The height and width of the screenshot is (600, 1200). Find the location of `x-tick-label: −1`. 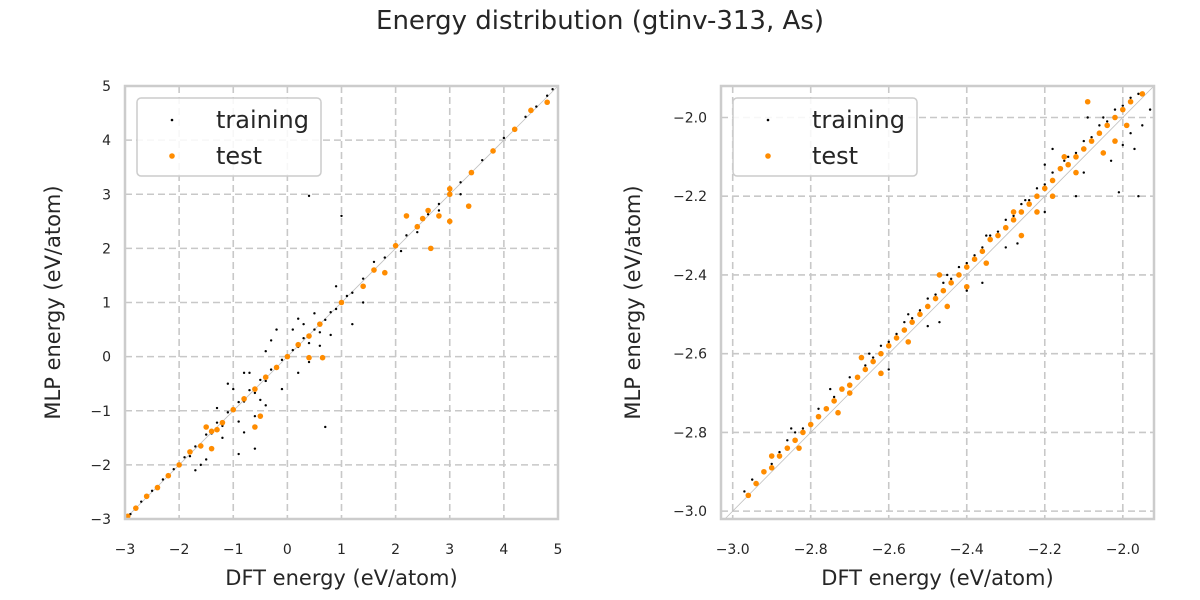

x-tick-label: −1 is located at coordinates (233, 550).